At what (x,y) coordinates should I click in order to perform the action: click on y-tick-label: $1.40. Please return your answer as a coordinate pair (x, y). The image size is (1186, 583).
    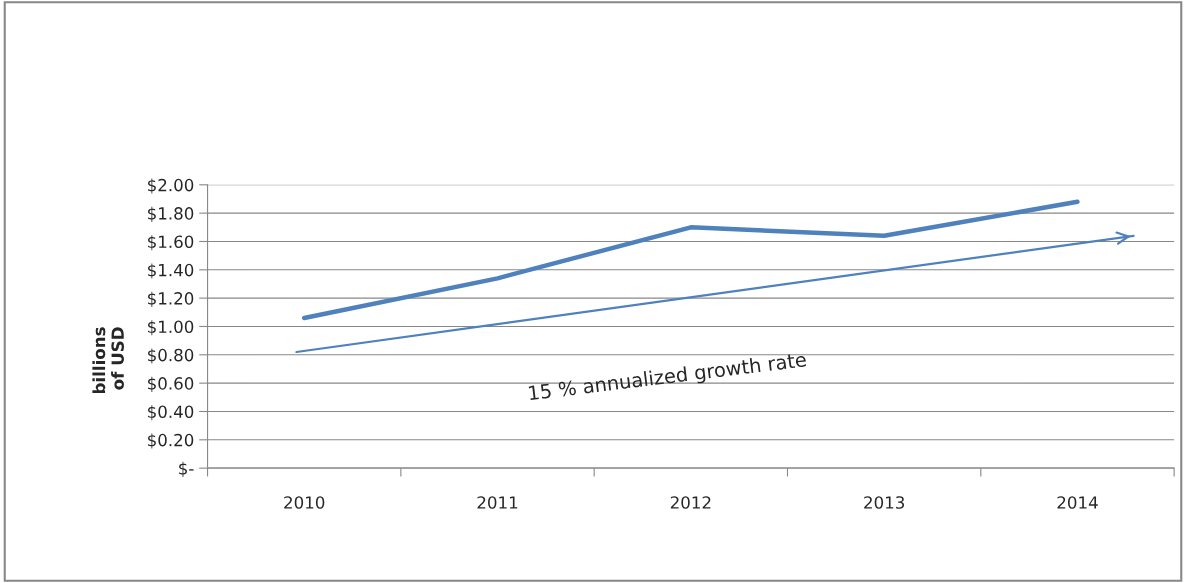
    Looking at the image, I should click on (171, 271).